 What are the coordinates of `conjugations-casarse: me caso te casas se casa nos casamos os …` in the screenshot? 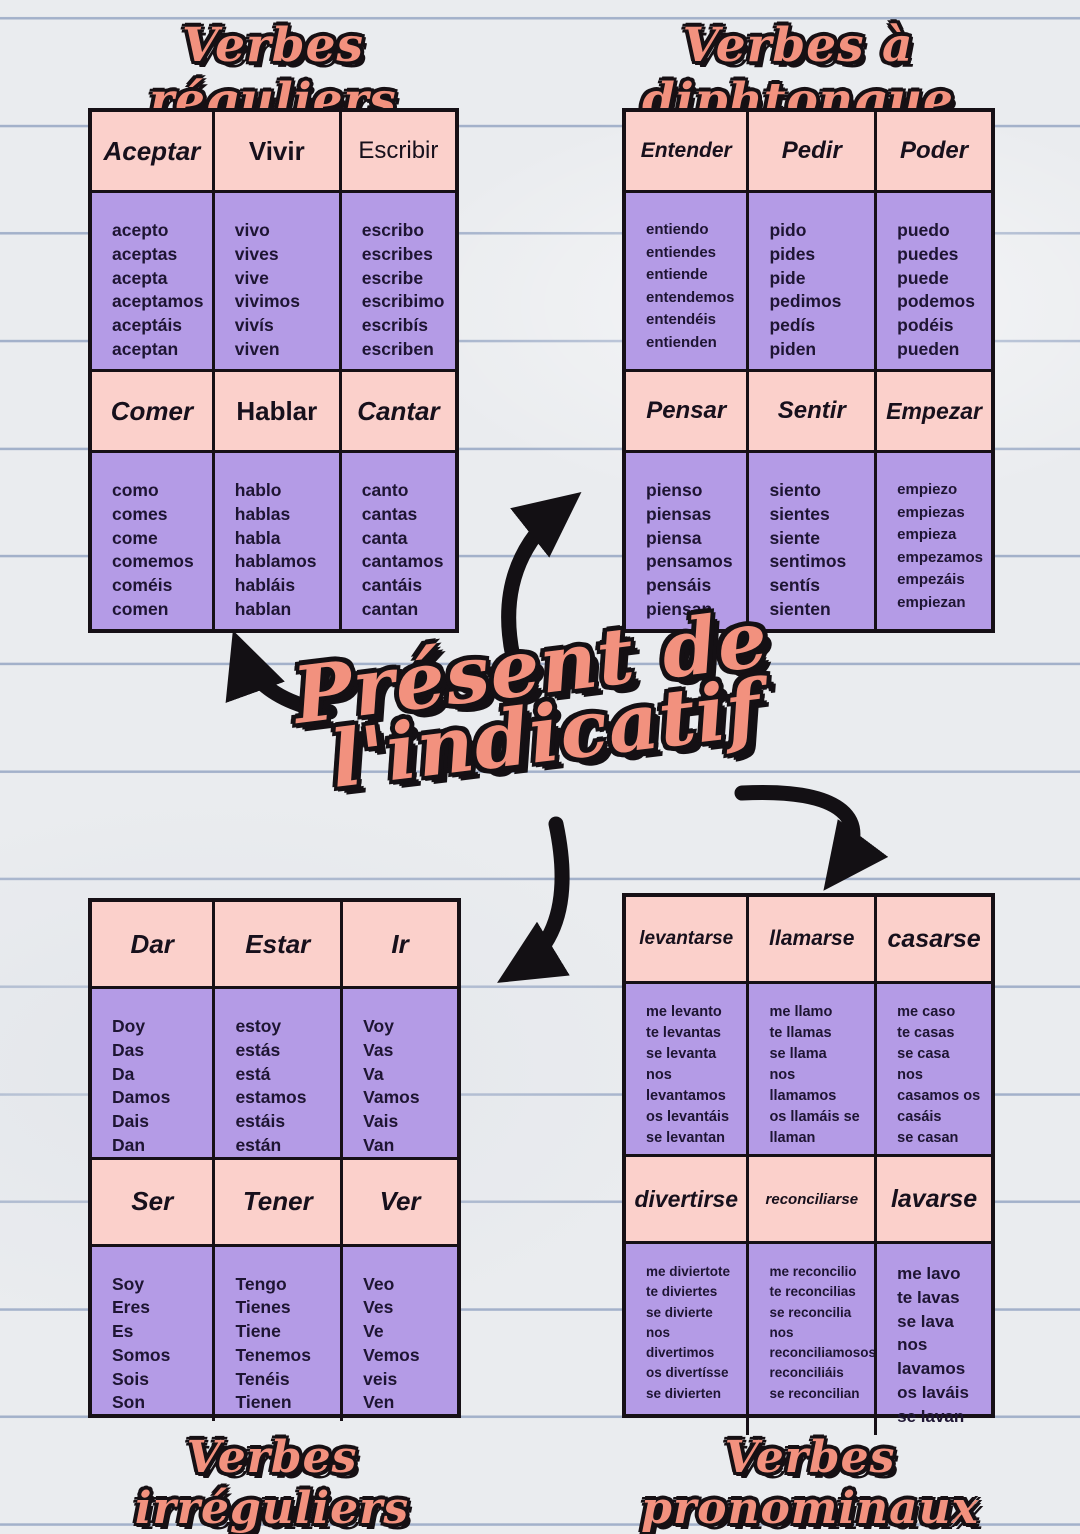 It's located at (932, 1070).